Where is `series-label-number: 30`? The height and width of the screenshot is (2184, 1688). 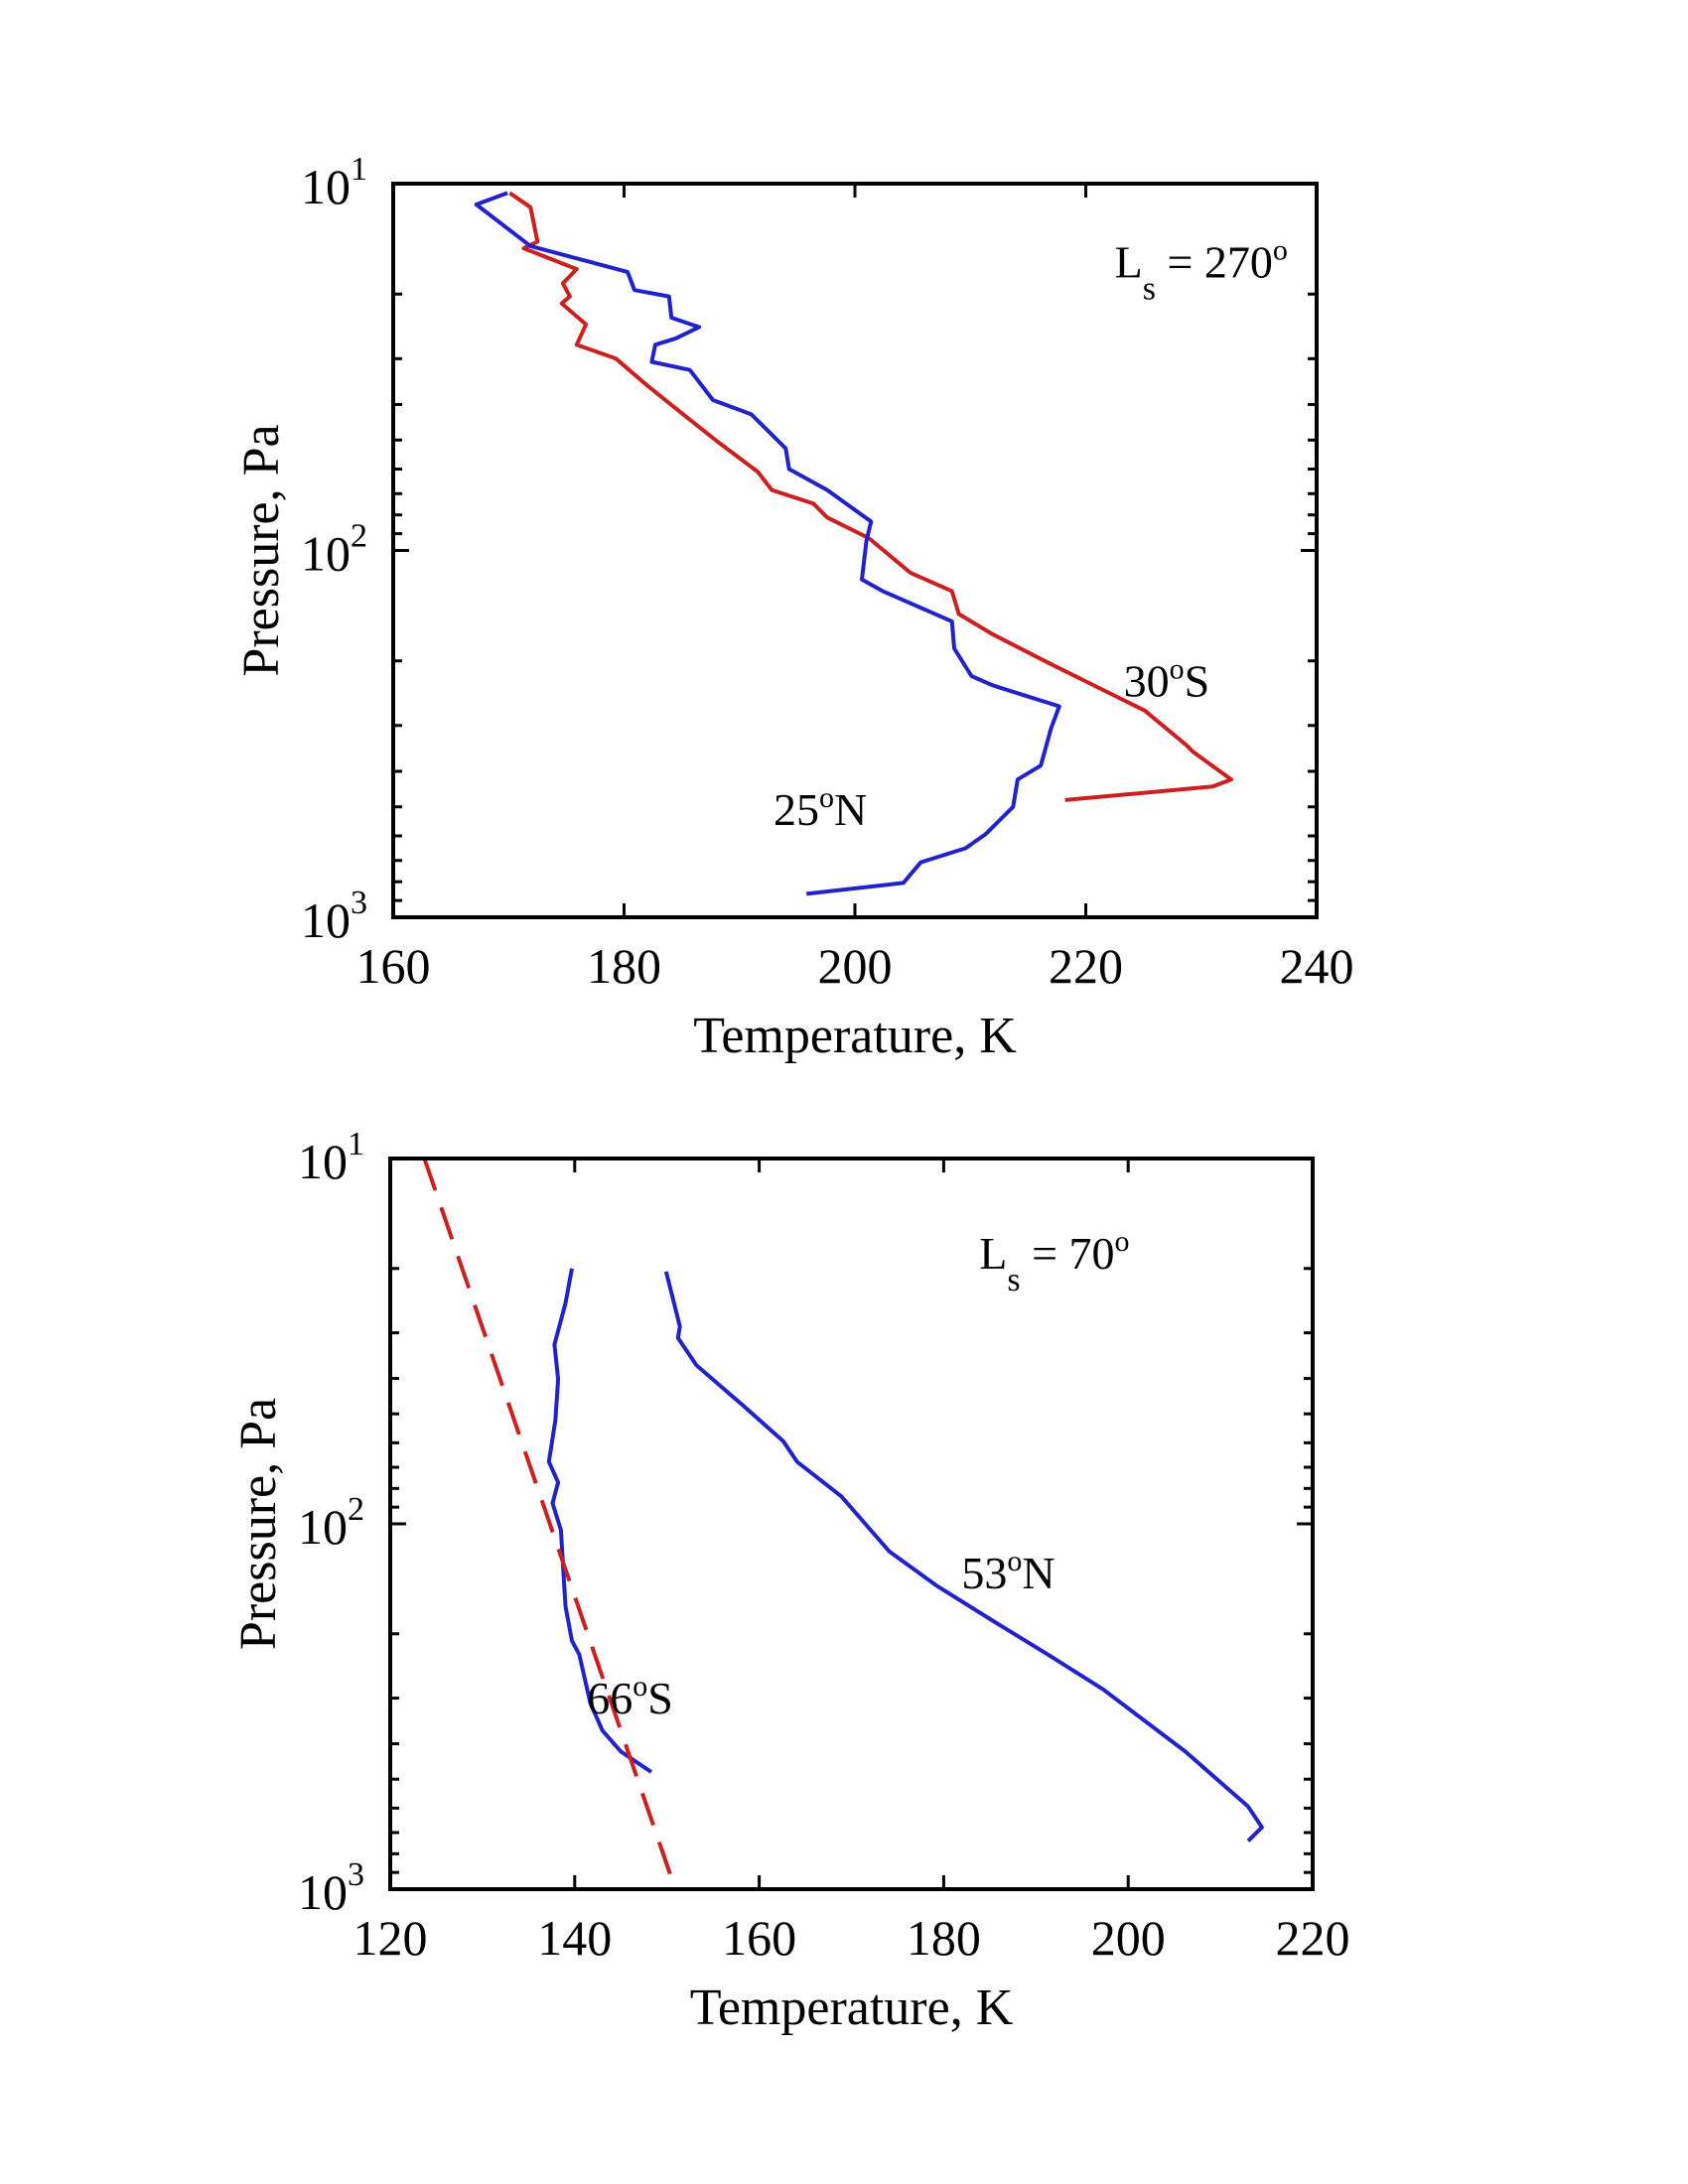
series-label-number: 30 is located at coordinates (1147, 681).